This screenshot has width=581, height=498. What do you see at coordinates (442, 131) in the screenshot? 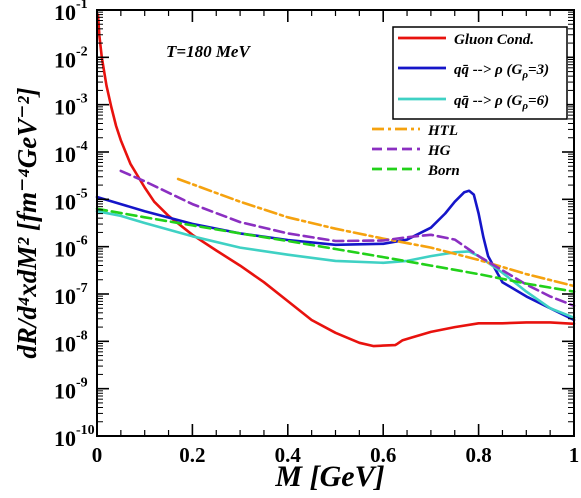
I see `legend-label-3: HTL` at bounding box center [442, 131].